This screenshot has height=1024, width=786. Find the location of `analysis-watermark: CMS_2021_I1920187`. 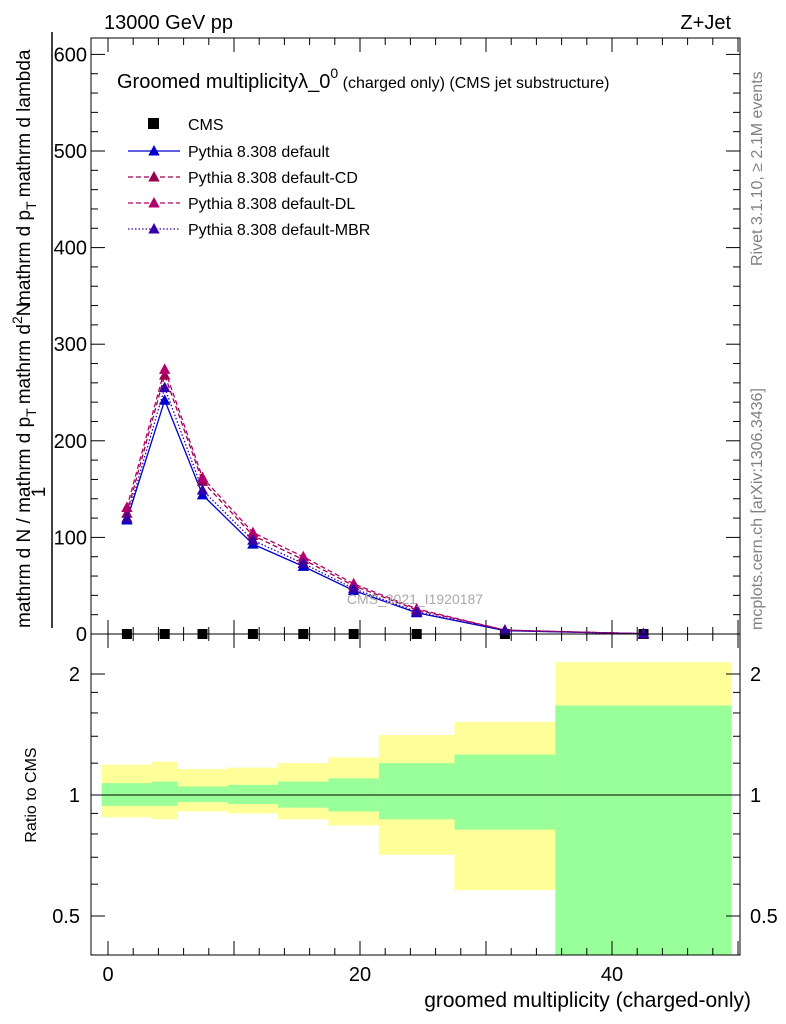

analysis-watermark: CMS_2021_I1920187 is located at coordinates (415, 599).